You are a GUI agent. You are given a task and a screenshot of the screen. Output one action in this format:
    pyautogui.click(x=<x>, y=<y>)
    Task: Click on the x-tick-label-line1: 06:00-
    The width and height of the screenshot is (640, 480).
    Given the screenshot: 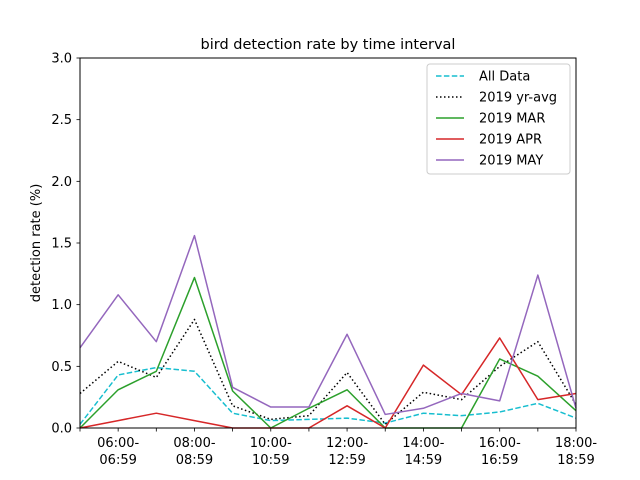 What is the action you would take?
    pyautogui.click(x=118, y=443)
    